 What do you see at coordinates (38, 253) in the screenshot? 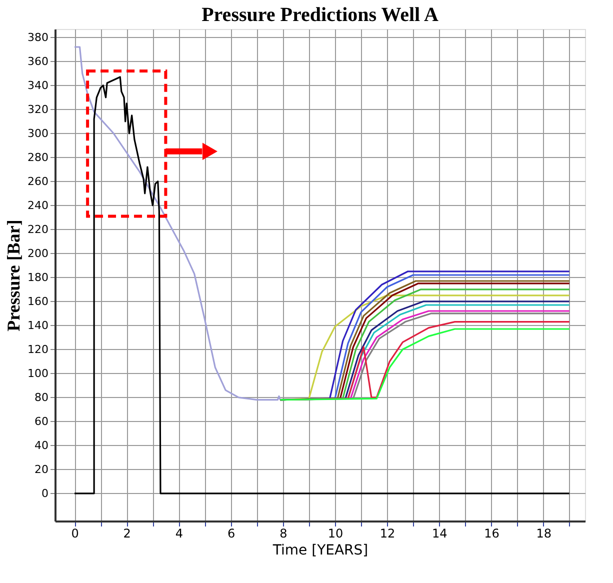
I see `y-tick-label: 200` at bounding box center [38, 253].